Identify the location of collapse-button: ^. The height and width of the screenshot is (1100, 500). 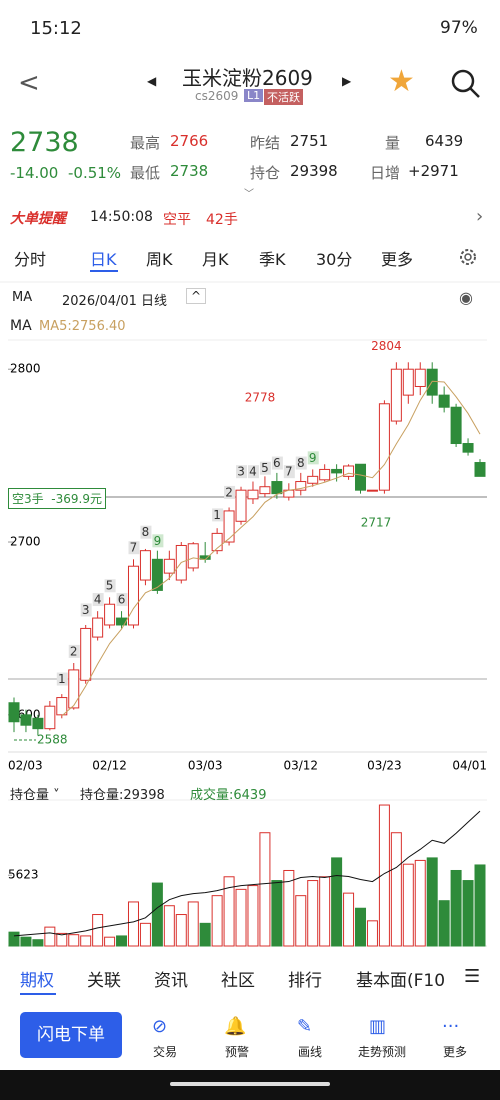
(196, 296).